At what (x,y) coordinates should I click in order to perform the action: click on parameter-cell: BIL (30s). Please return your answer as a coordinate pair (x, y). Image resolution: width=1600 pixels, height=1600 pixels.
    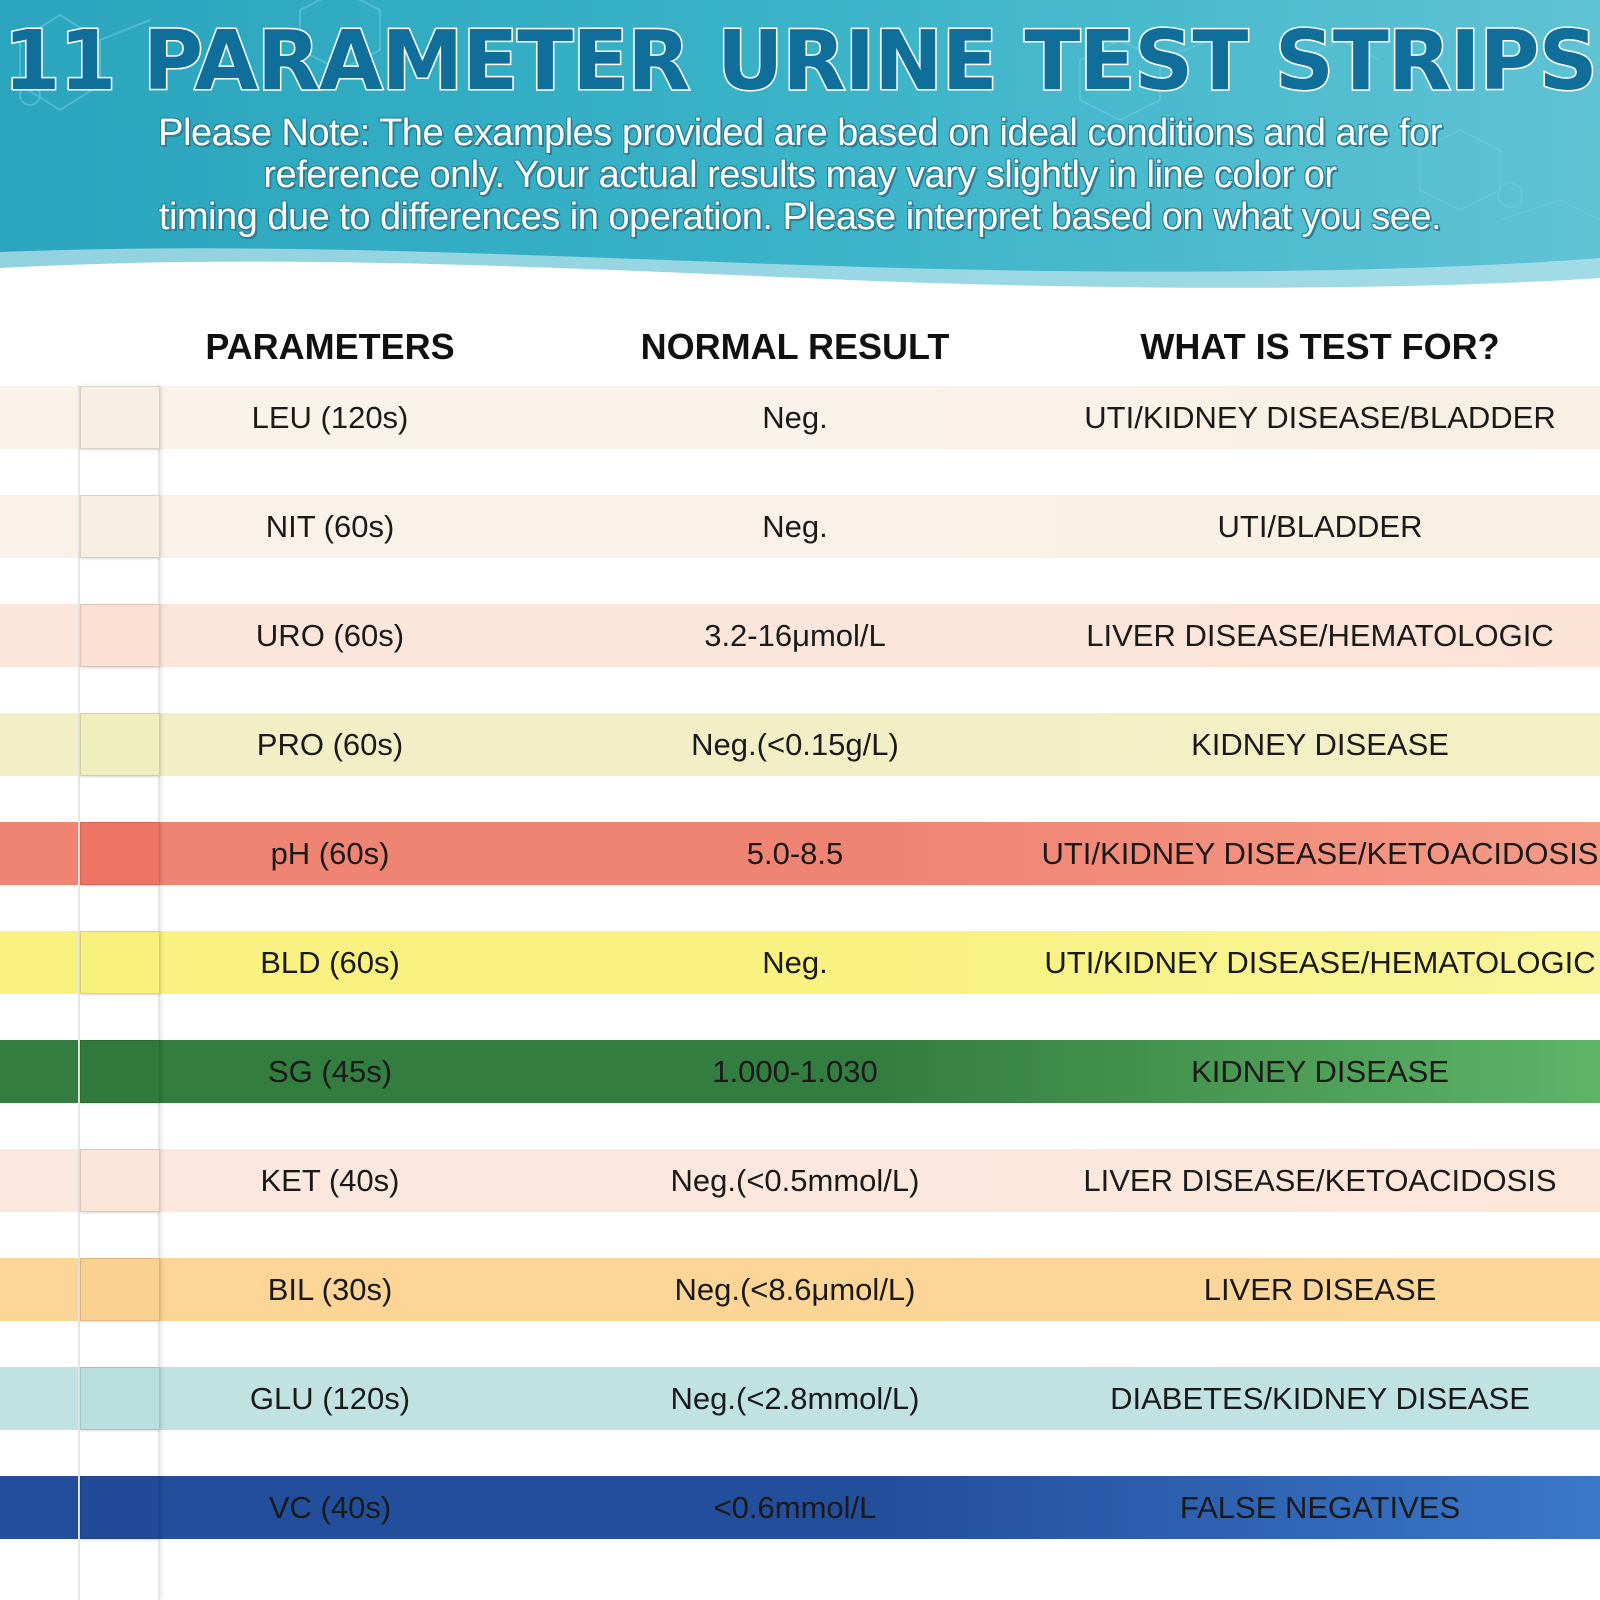
    Looking at the image, I should click on (330, 1289).